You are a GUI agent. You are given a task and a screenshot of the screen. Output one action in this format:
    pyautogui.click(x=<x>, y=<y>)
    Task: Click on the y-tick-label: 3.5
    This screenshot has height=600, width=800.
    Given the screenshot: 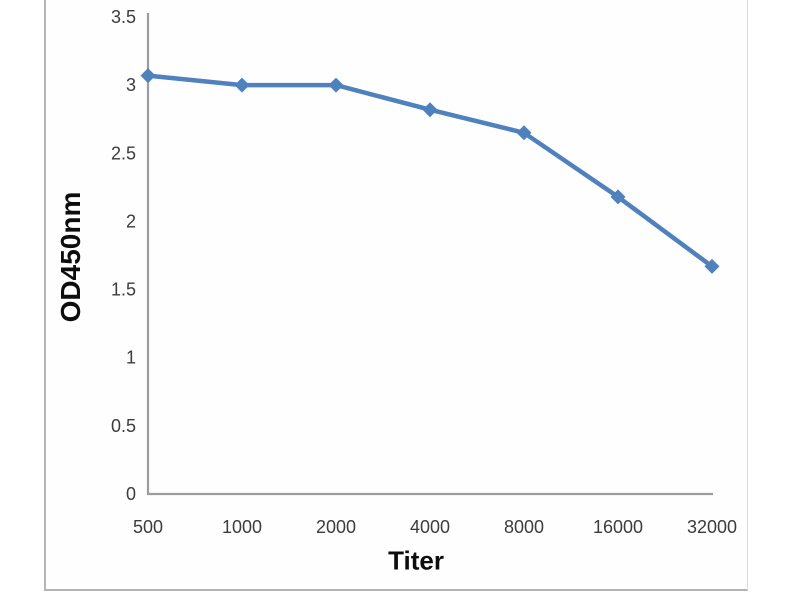 What is the action you would take?
    pyautogui.click(x=123, y=17)
    